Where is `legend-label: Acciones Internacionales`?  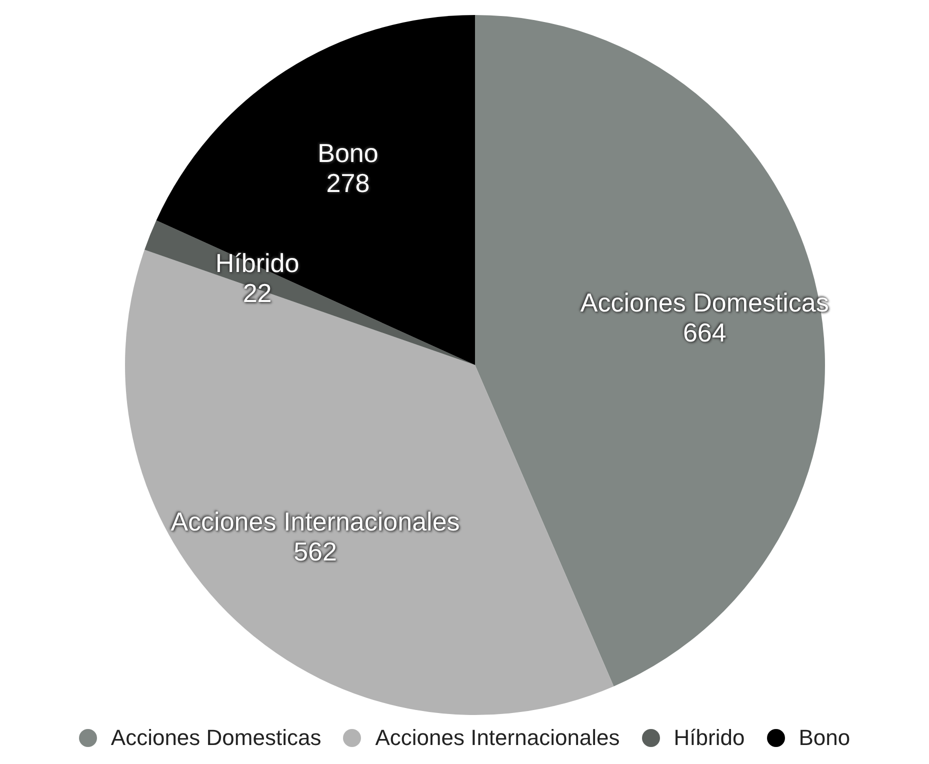
legend-label: Acciones Internacionales is located at coordinates (497, 738).